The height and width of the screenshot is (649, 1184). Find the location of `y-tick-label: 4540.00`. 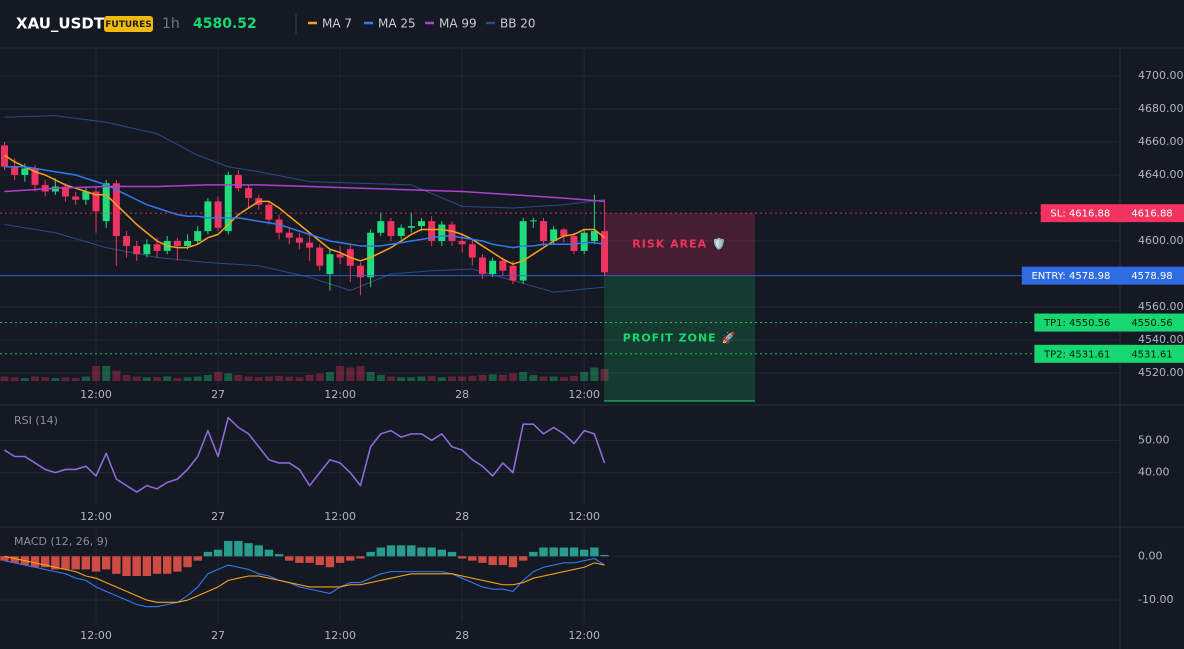

y-tick-label: 4540.00 is located at coordinates (1161, 339).